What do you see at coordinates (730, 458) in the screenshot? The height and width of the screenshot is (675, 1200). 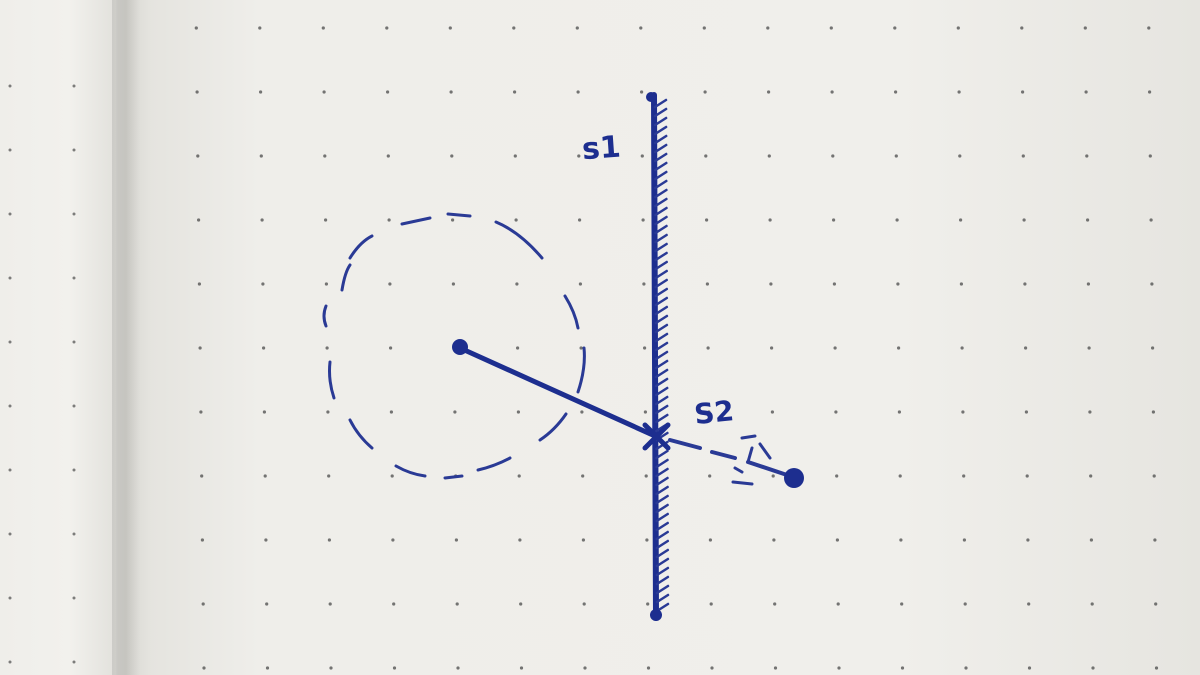 I see `reflected-dashed-line` at bounding box center [730, 458].